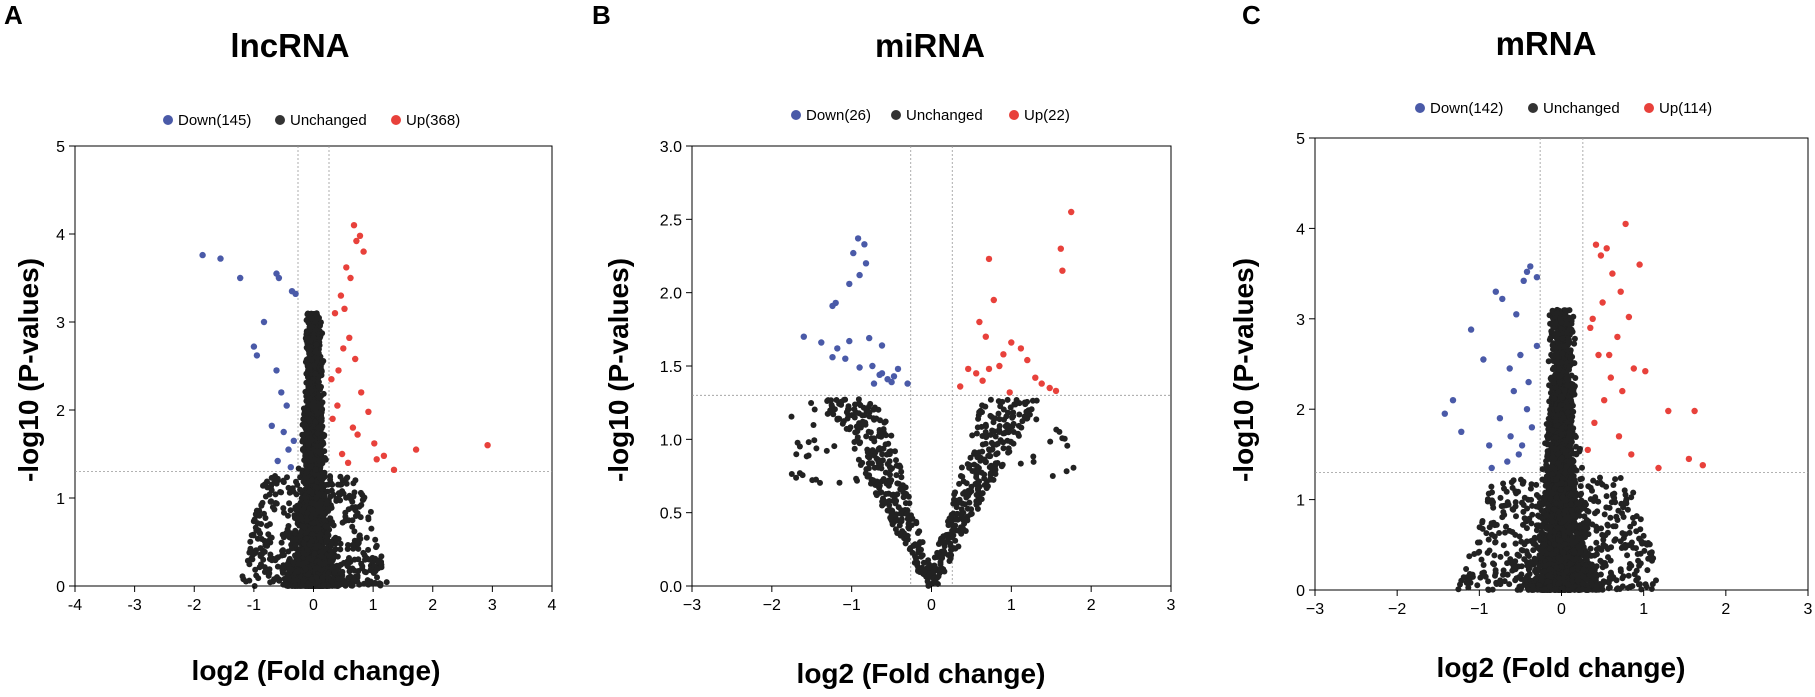 This screenshot has height=697, width=1815. What do you see at coordinates (930, 45) in the screenshot?
I see `chart-title: miRNA` at bounding box center [930, 45].